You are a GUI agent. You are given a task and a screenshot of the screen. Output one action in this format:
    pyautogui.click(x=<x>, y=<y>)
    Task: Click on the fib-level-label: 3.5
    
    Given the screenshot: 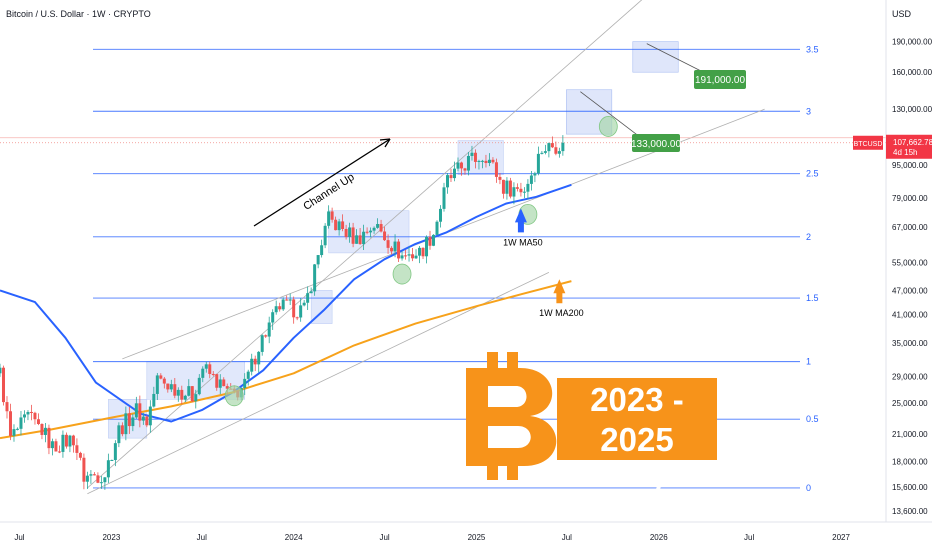 What is the action you would take?
    pyautogui.click(x=812, y=49)
    